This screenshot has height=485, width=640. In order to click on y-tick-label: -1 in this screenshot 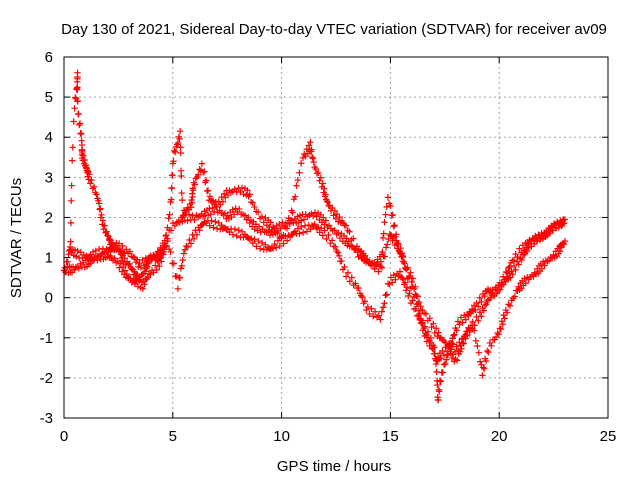, I will do `click(46, 338)`.